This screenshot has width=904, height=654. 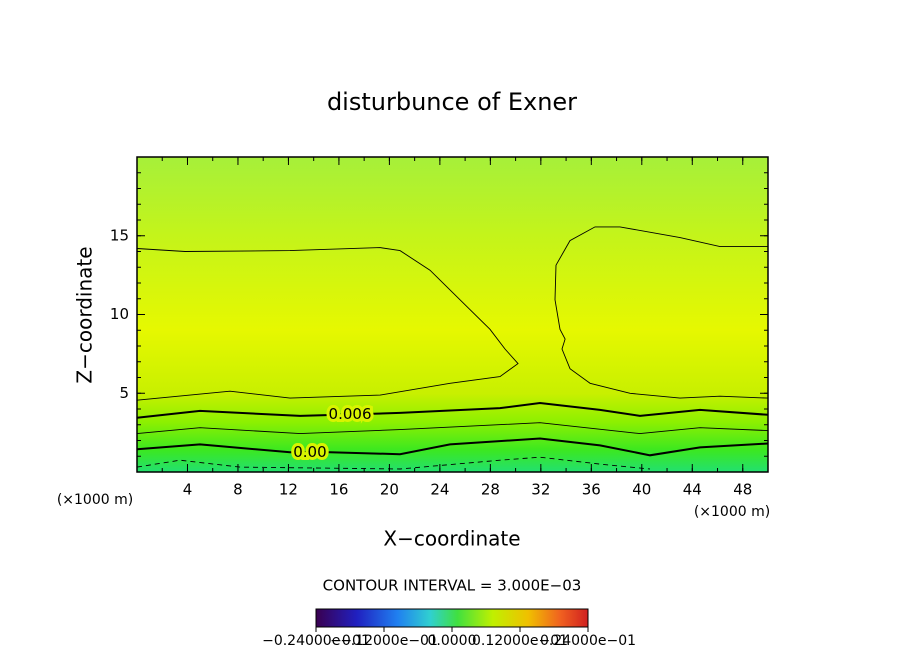 I want to click on x-tick-label: 20, so click(x=389, y=490).